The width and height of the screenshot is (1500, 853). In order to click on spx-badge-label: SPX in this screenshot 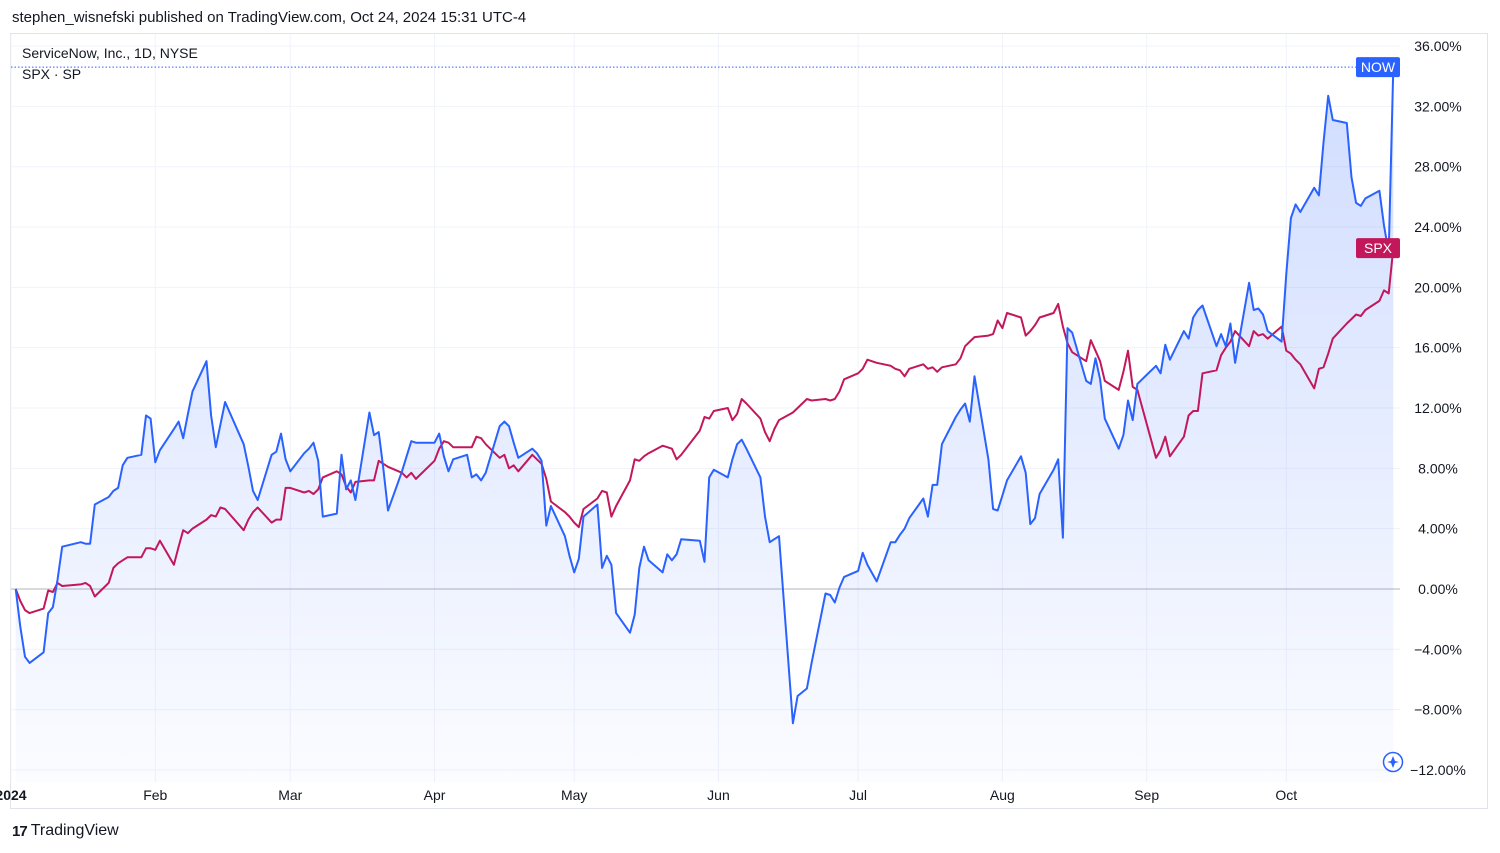, I will do `click(1378, 248)`.